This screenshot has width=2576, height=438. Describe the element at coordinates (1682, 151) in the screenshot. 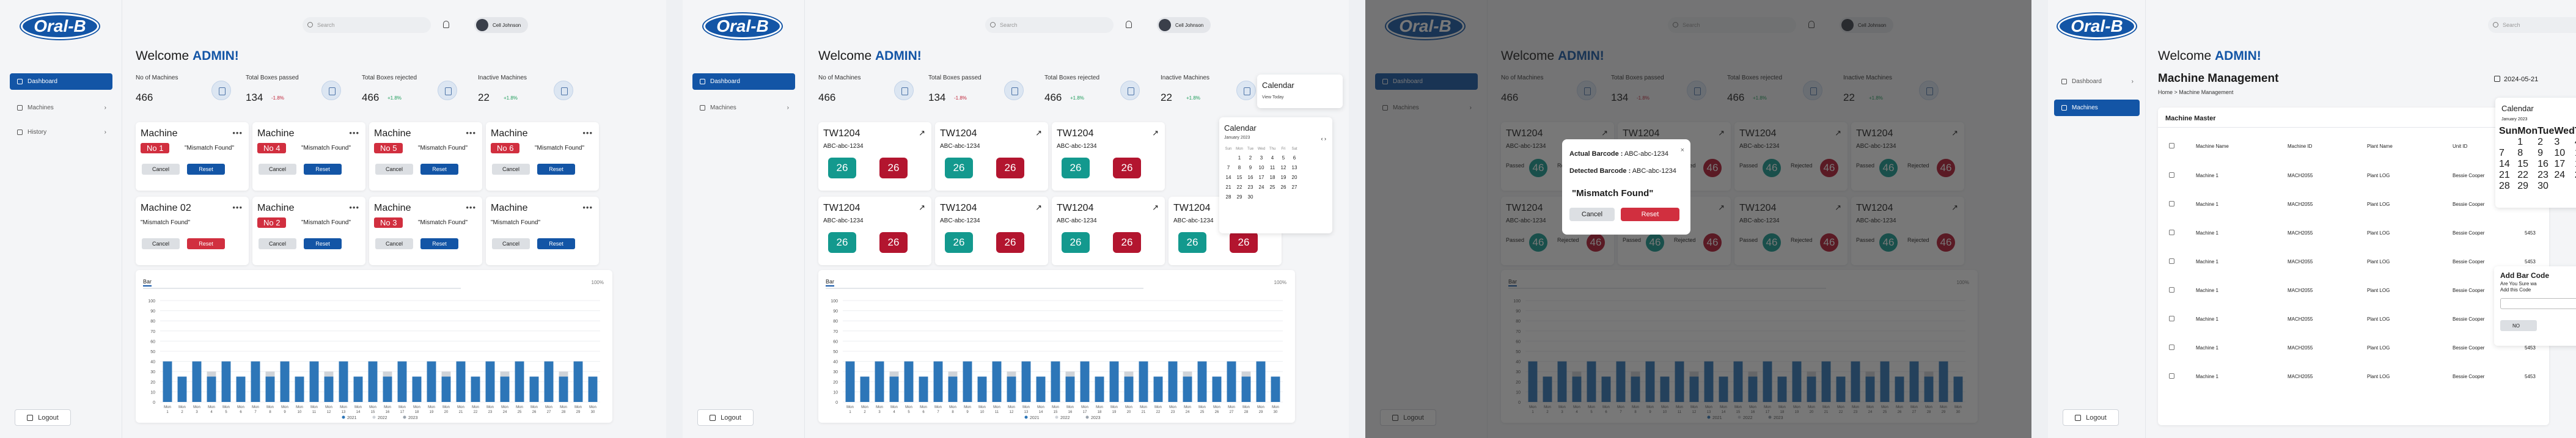

I see `close-icon: ×` at that location.